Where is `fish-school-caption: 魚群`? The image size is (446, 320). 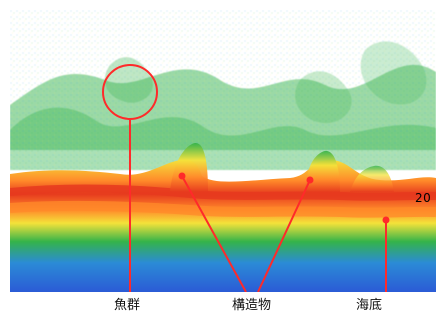
fish-school-caption: 魚群 is located at coordinates (127, 305).